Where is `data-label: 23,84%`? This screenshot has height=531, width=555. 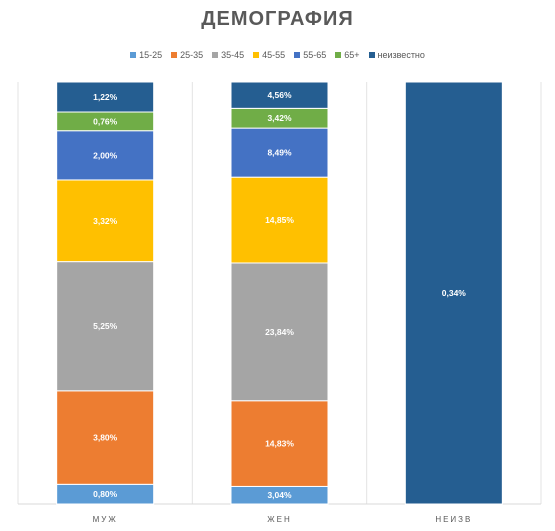 data-label: 23,84% is located at coordinates (279, 332).